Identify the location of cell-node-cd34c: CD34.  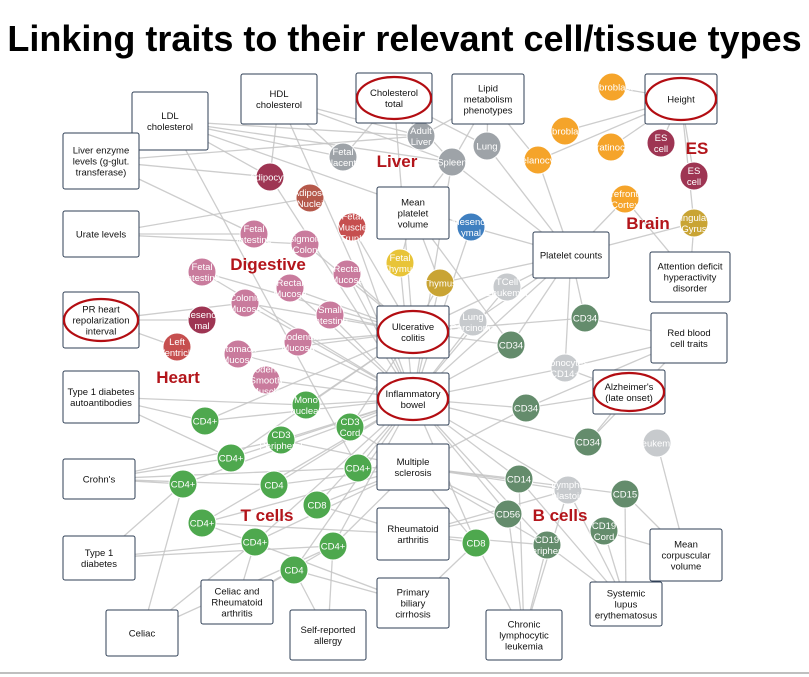
(526, 408).